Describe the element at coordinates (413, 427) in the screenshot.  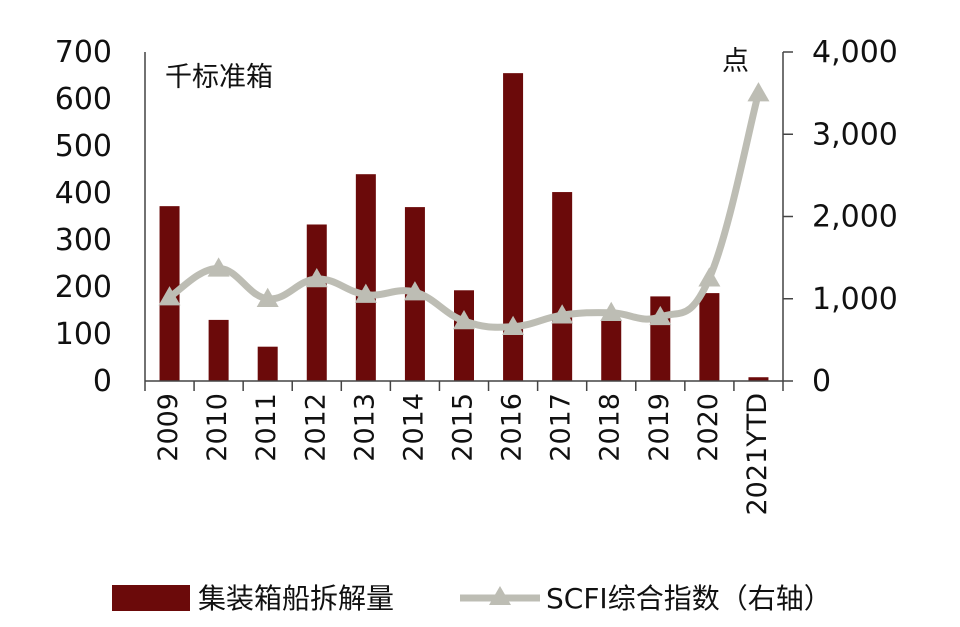
I see `x-tick-label-2014: 2014` at that location.